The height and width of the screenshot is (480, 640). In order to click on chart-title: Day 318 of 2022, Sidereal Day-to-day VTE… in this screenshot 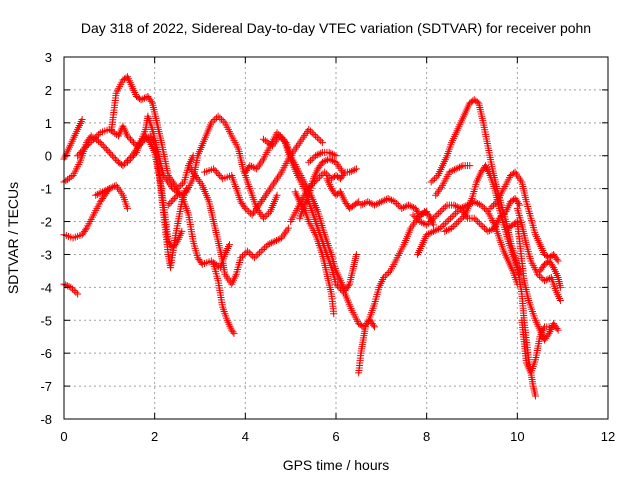, I will do `click(336, 28)`.